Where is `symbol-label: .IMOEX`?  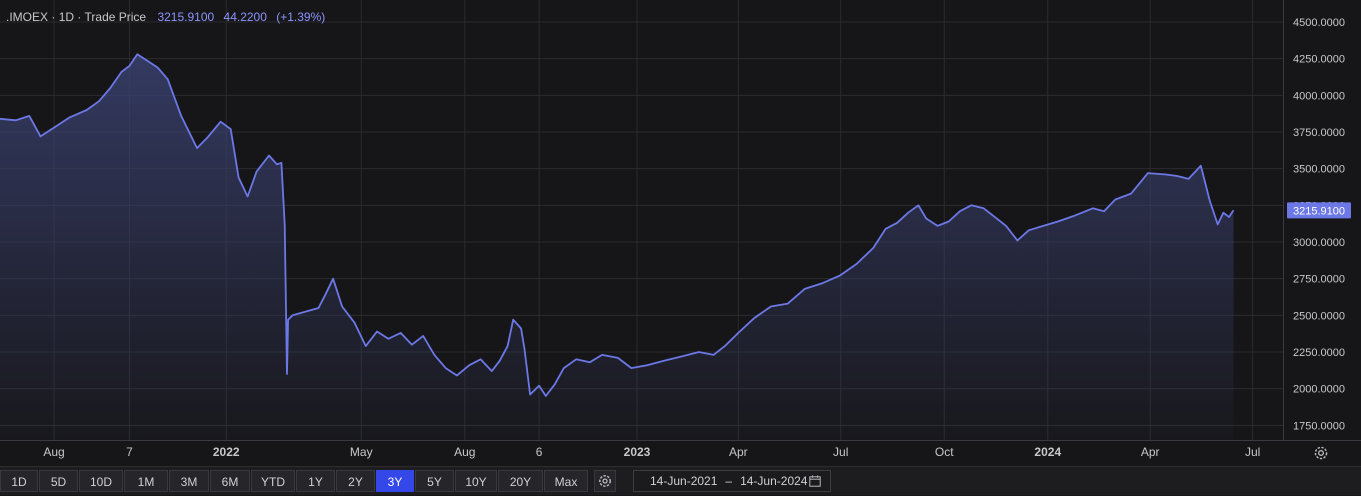
symbol-label: .IMOEX is located at coordinates (27, 17).